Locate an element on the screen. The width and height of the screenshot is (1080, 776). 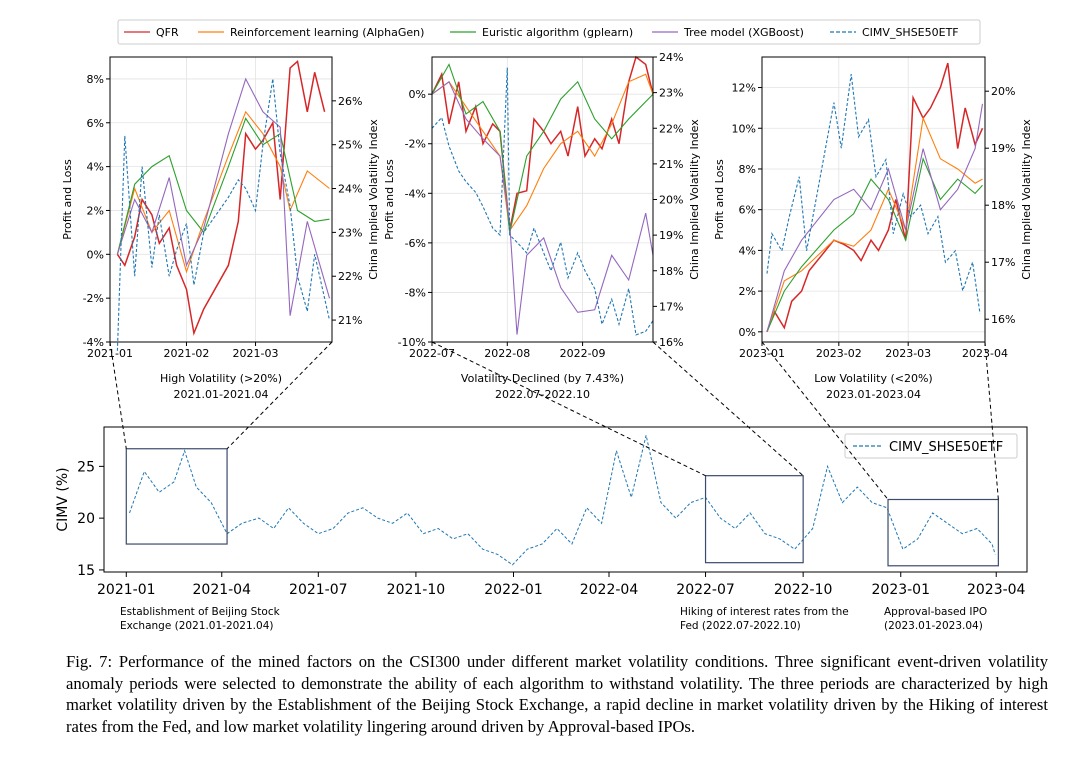
x-tick-label: 2021-04 is located at coordinates (222, 590).